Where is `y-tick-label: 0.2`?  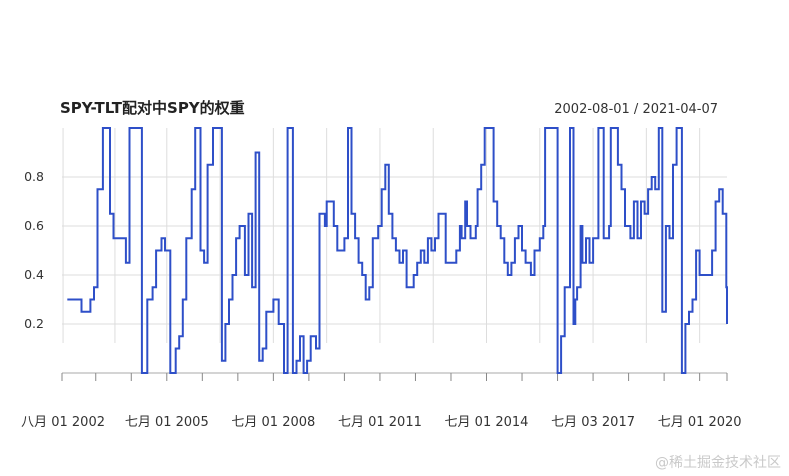
y-tick-label: 0.2 is located at coordinates (34, 323).